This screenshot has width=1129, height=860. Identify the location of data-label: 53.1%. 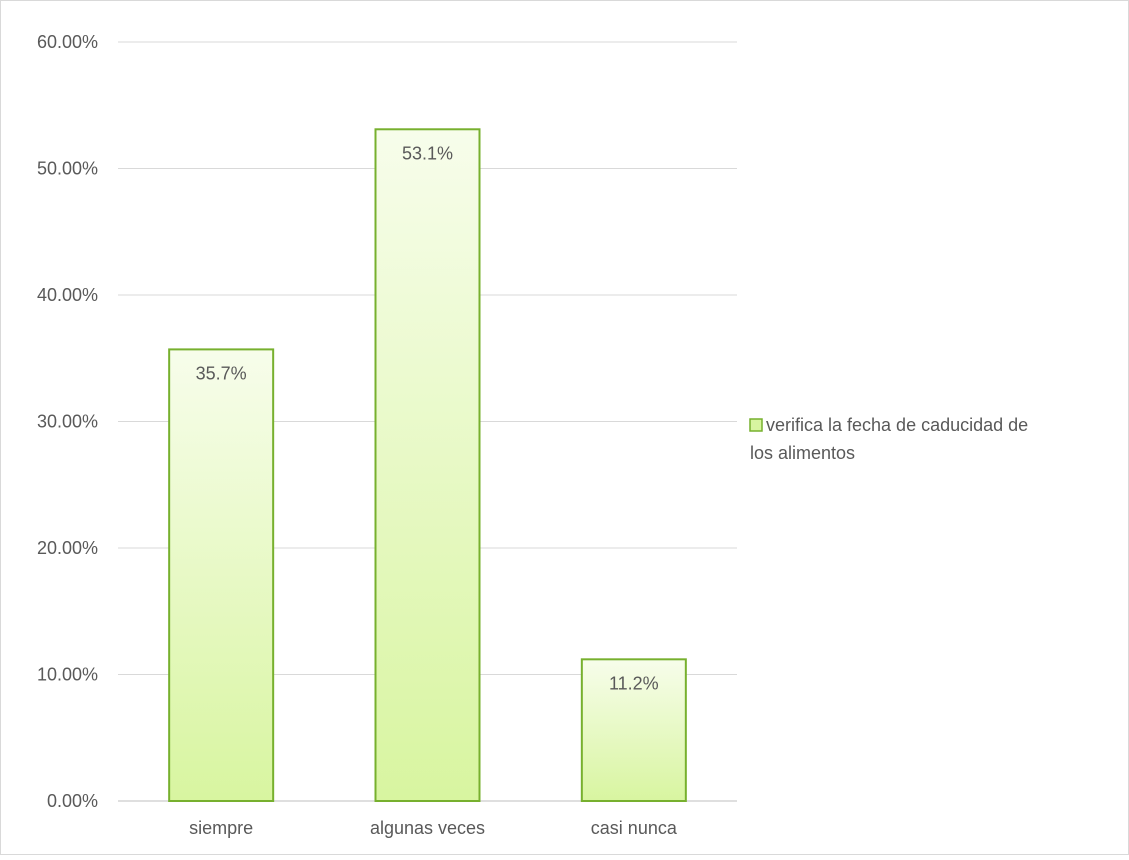
(427, 153).